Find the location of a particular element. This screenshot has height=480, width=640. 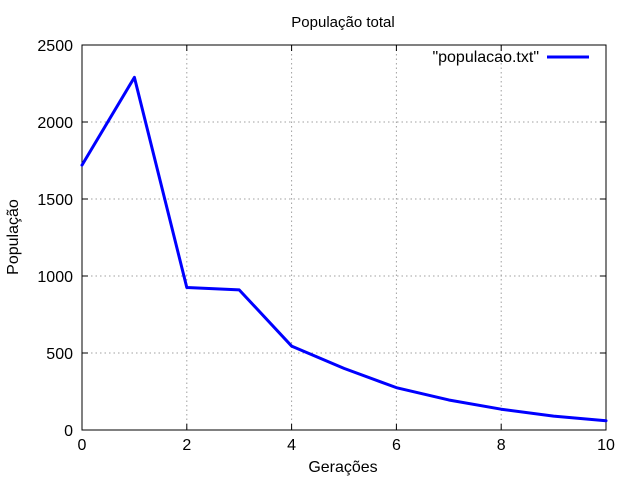

y-tick-label: 500 is located at coordinates (59, 354).